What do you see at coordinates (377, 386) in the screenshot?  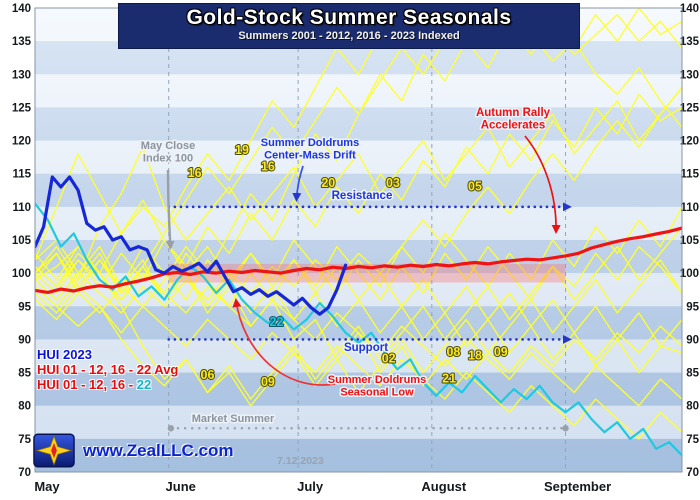 I see `annotation-seasonal-low: Summer Doldrums Seasonal Low` at bounding box center [377, 386].